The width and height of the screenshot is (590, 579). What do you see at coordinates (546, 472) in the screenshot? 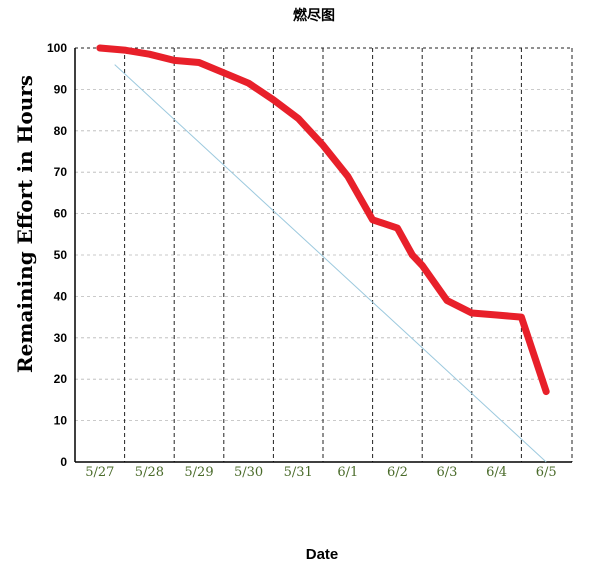
I see `x-tick-label: 6/5` at bounding box center [546, 472].